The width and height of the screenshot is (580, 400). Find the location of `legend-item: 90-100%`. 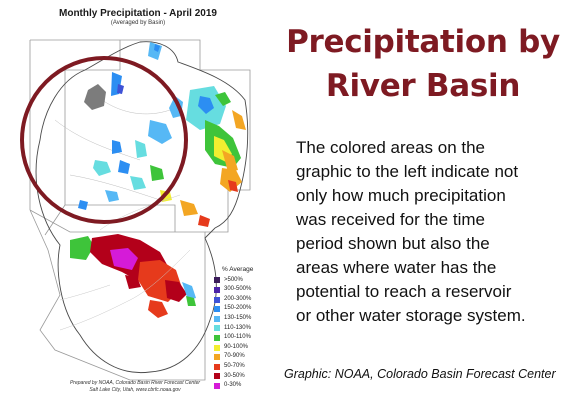

legend-item: 90-100% is located at coordinates (242, 348).